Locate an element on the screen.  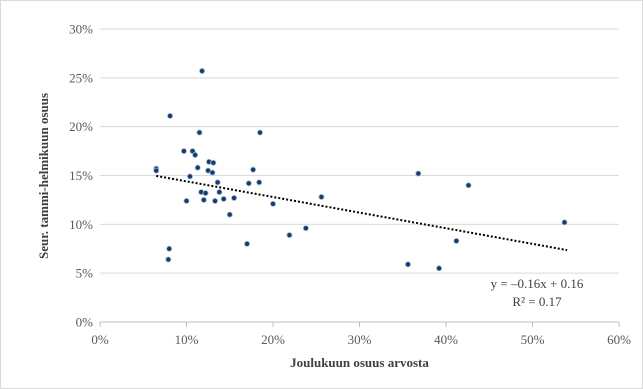
y-tick-label: 25% is located at coordinates (81, 77).